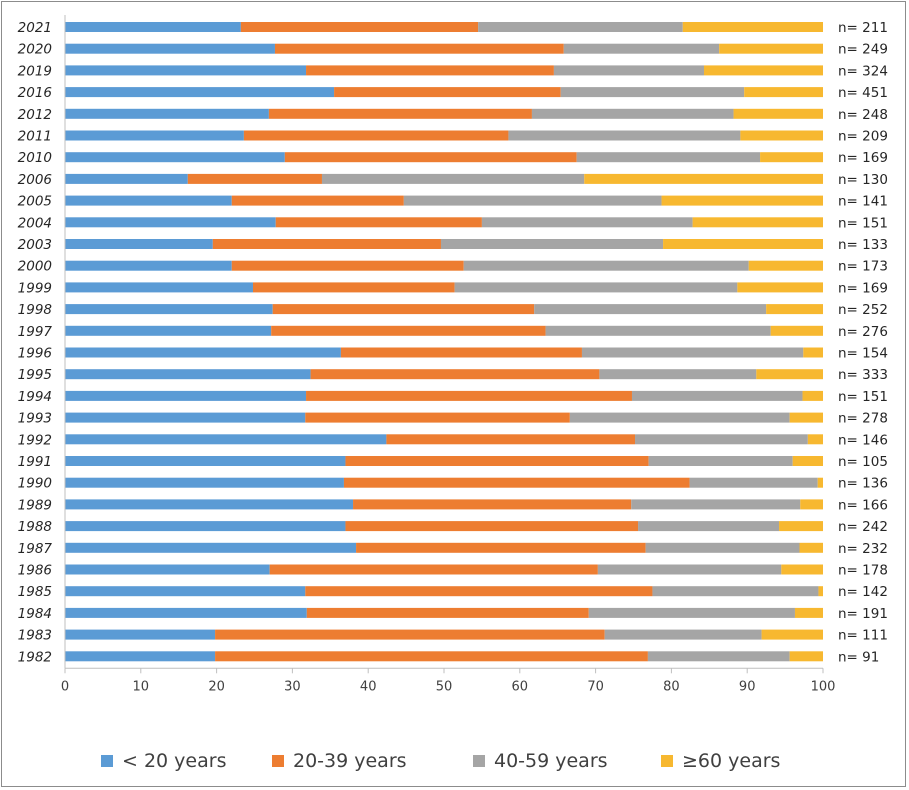 The width and height of the screenshot is (909, 790). I want to click on x-tick-label: 90, so click(747, 686).